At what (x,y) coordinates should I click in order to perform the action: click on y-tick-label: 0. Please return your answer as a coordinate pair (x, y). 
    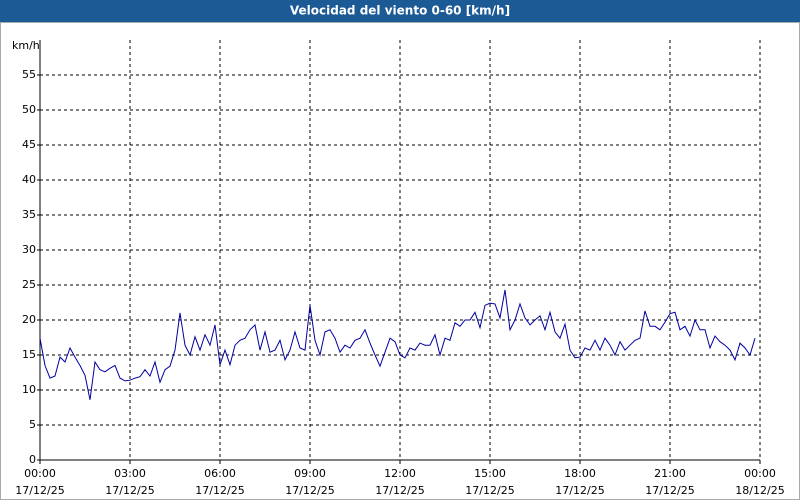
    Looking at the image, I should click on (32, 459).